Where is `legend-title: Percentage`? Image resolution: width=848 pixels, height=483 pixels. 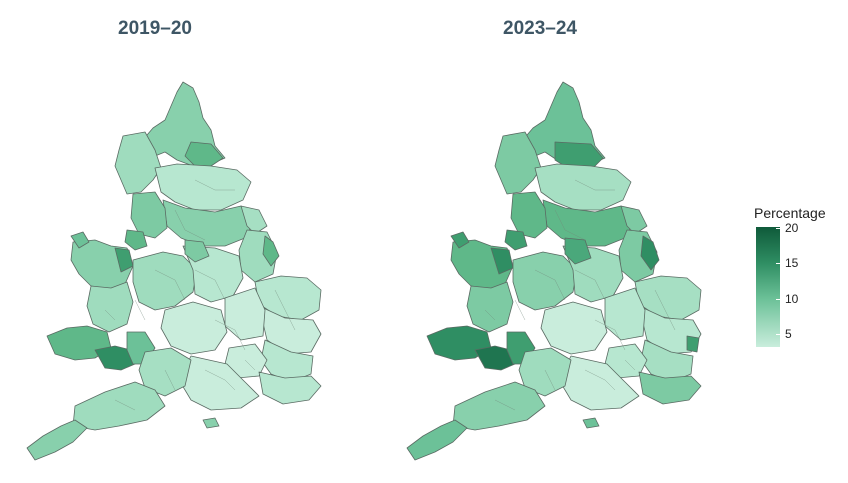
legend-title: Percentage is located at coordinates (790, 213).